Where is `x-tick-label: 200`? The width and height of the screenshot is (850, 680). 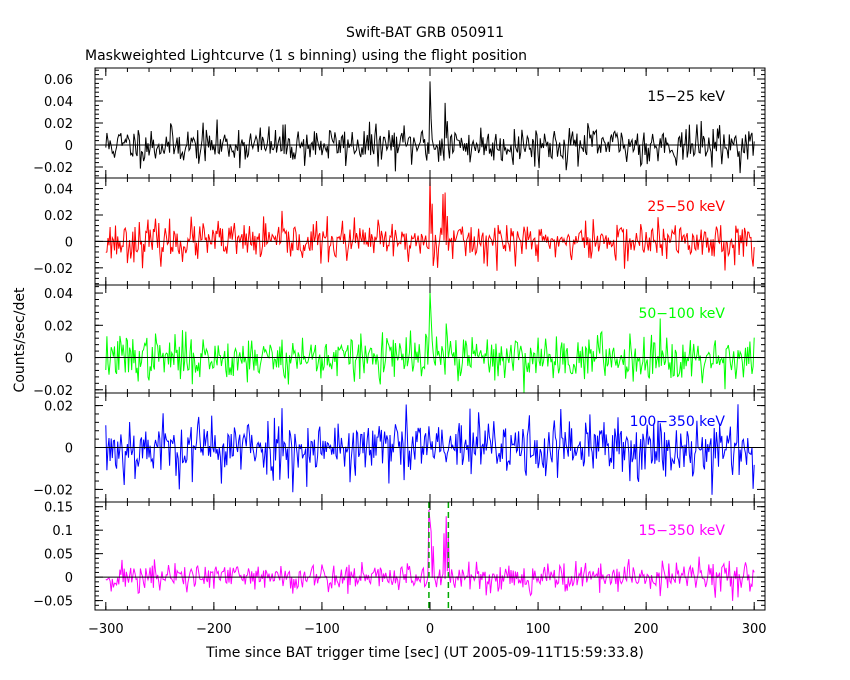
x-tick-label: 200 is located at coordinates (646, 629).